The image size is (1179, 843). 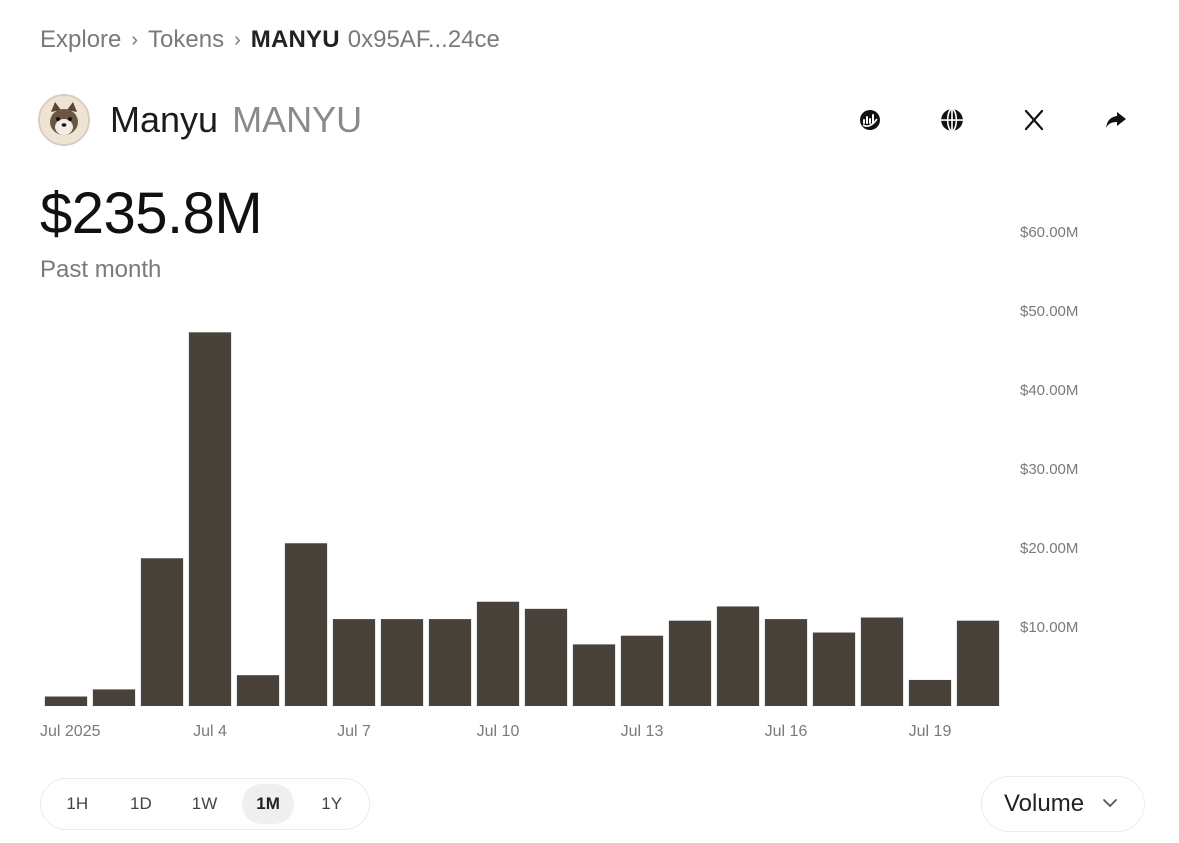 What do you see at coordinates (423, 39) in the screenshot?
I see `token-address: 0x95AF...24ce` at bounding box center [423, 39].